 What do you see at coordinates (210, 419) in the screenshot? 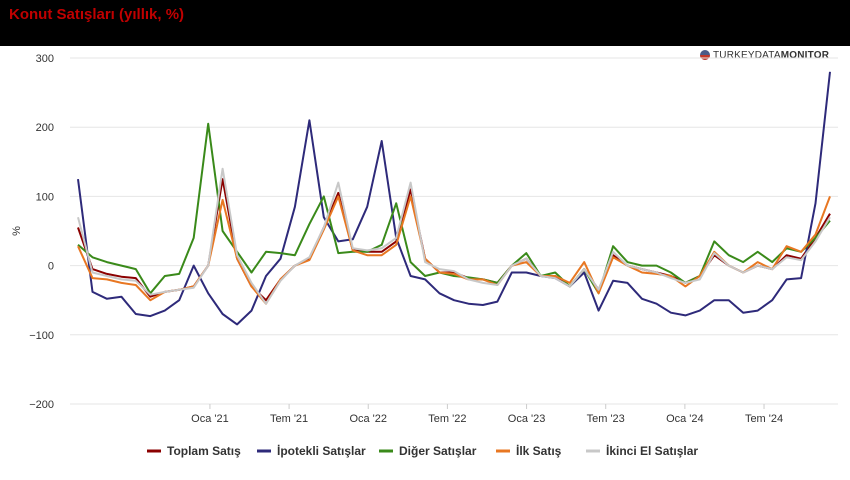
I see `x-tick-label: Oca '21` at bounding box center [210, 419].